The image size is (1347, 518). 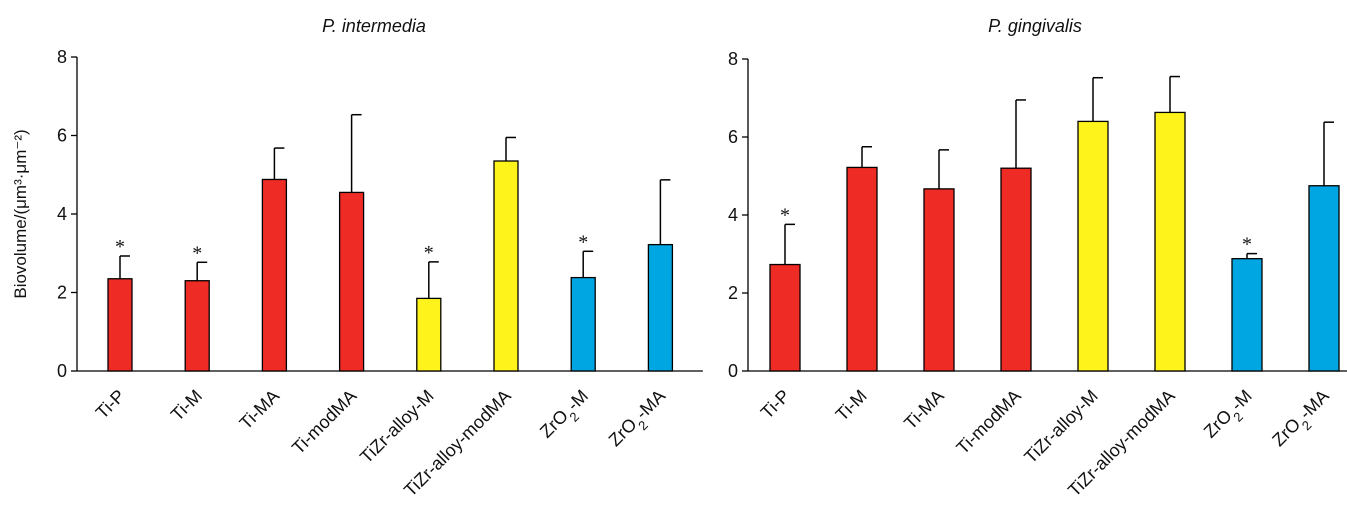 I want to click on chart-title: P. gingivalis, so click(x=1035, y=26).